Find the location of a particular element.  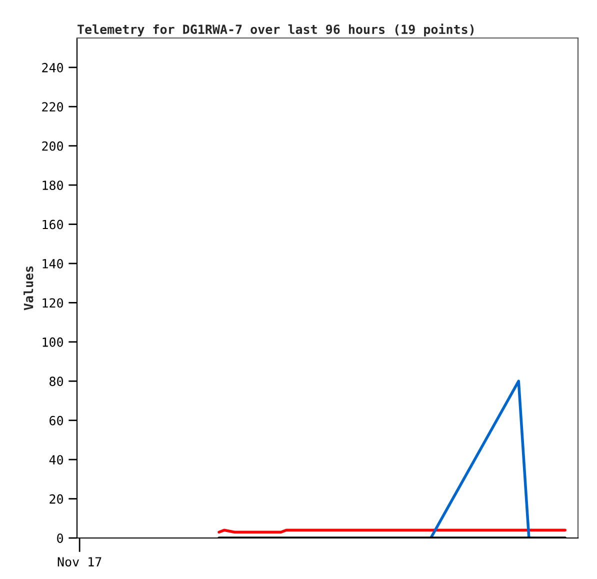

y-tick-label: 60 is located at coordinates (56, 421).